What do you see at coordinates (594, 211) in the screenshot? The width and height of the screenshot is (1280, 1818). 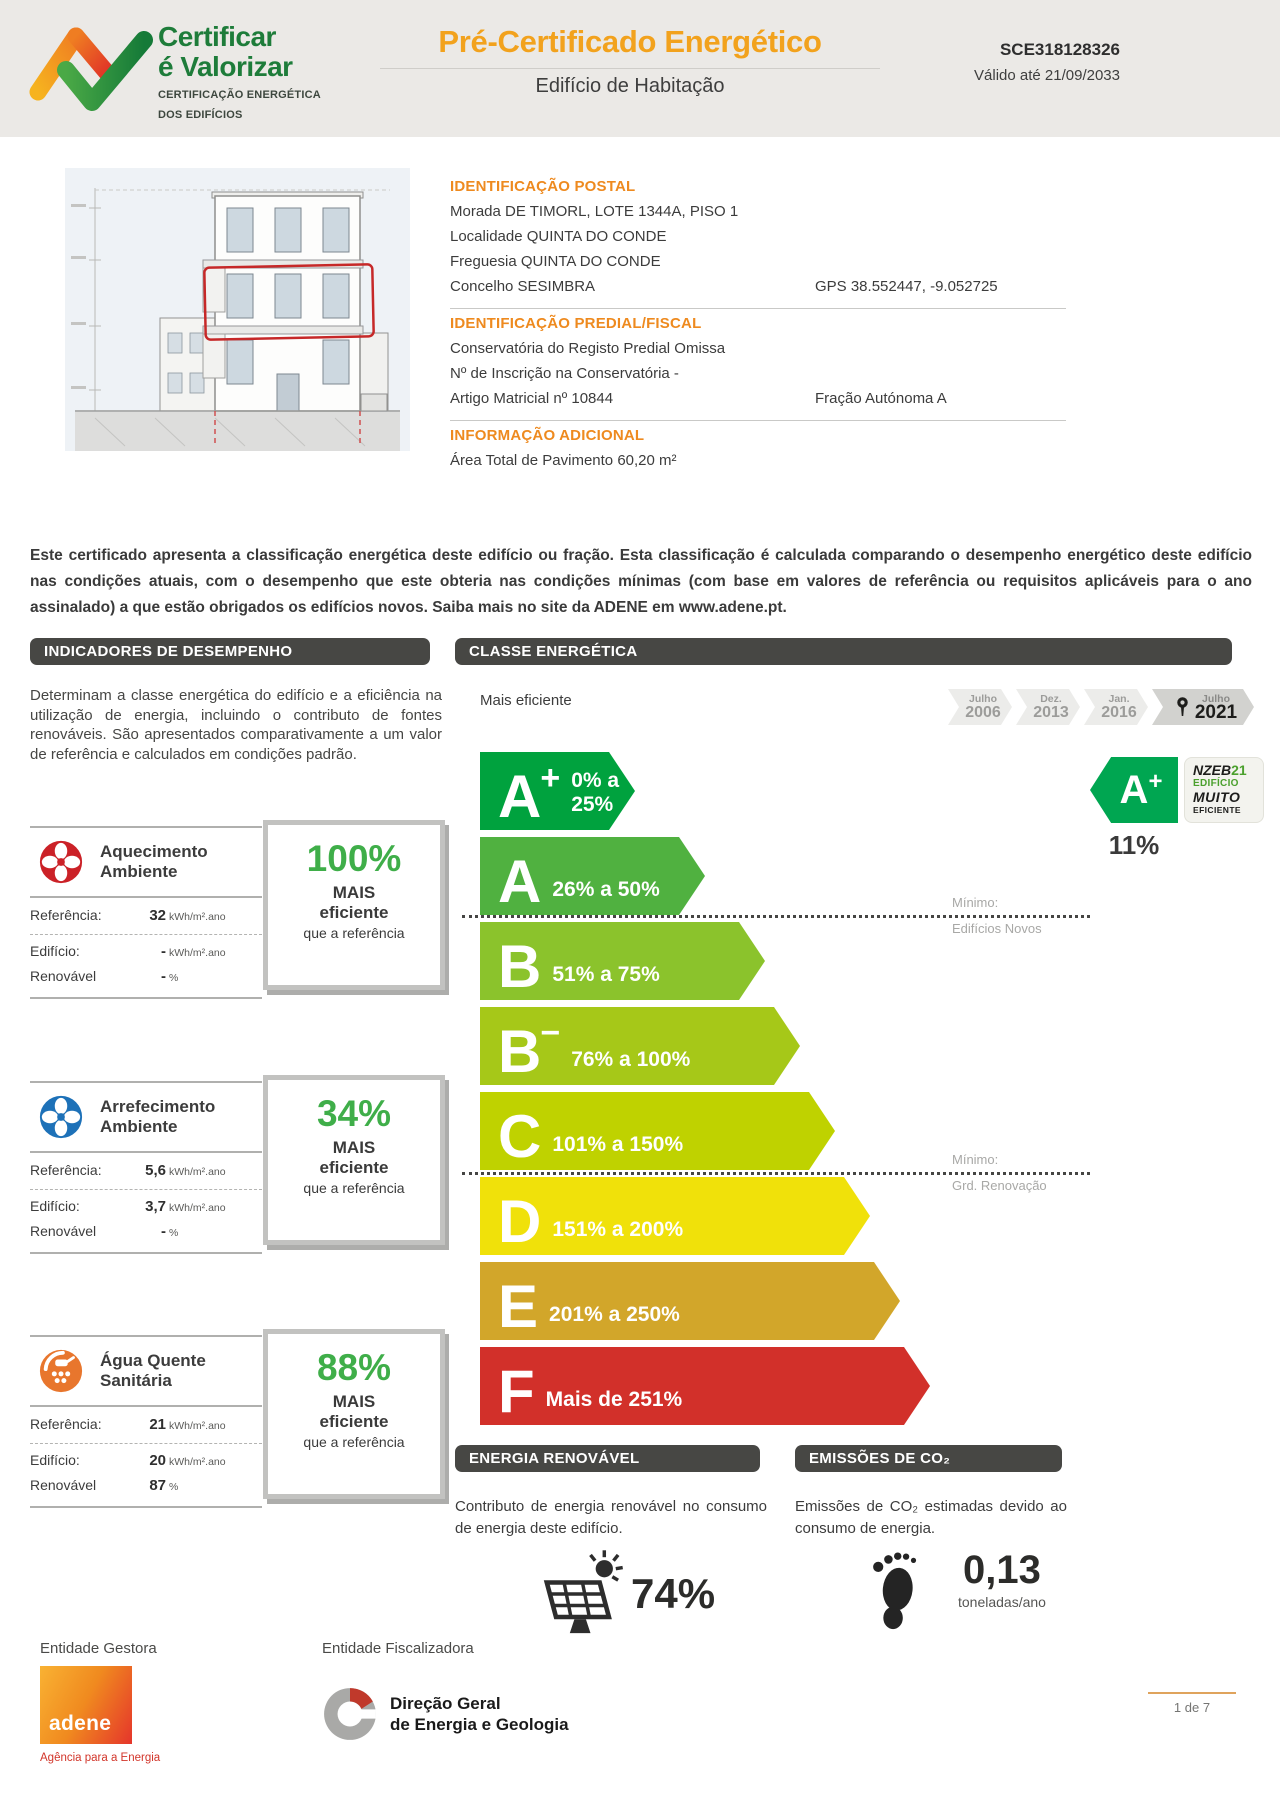 I see `morada-row: Morada DE TIMORL, LOTE 1344A, PISO 1` at bounding box center [594, 211].